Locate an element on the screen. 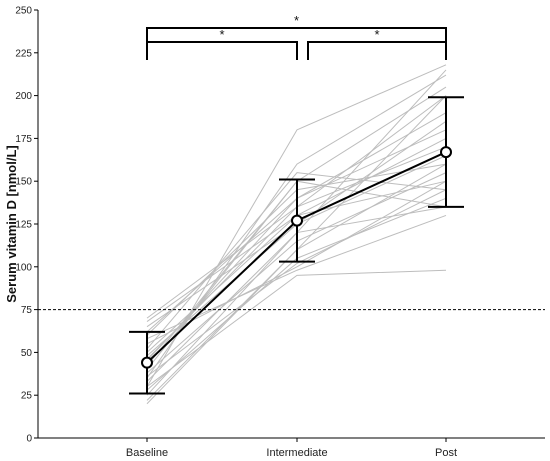 The image size is (550, 461). y-tick-label: 175 is located at coordinates (23, 139).